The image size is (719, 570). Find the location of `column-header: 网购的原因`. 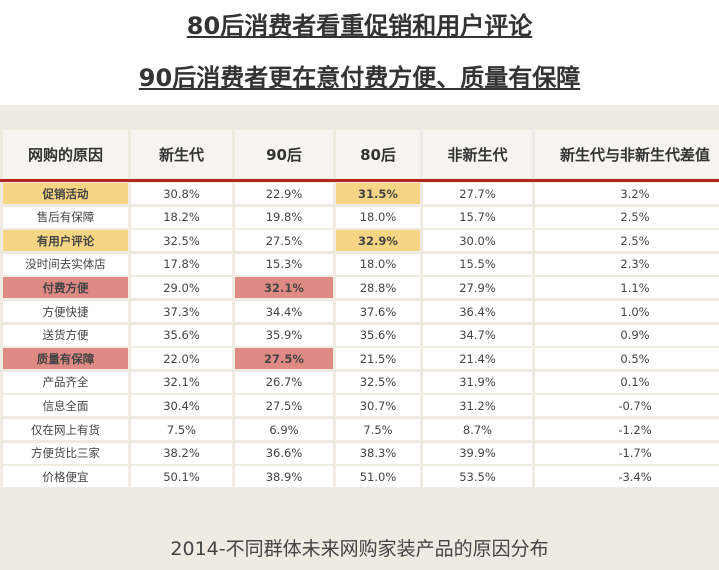

column-header: 网购的原因 is located at coordinates (65, 154).